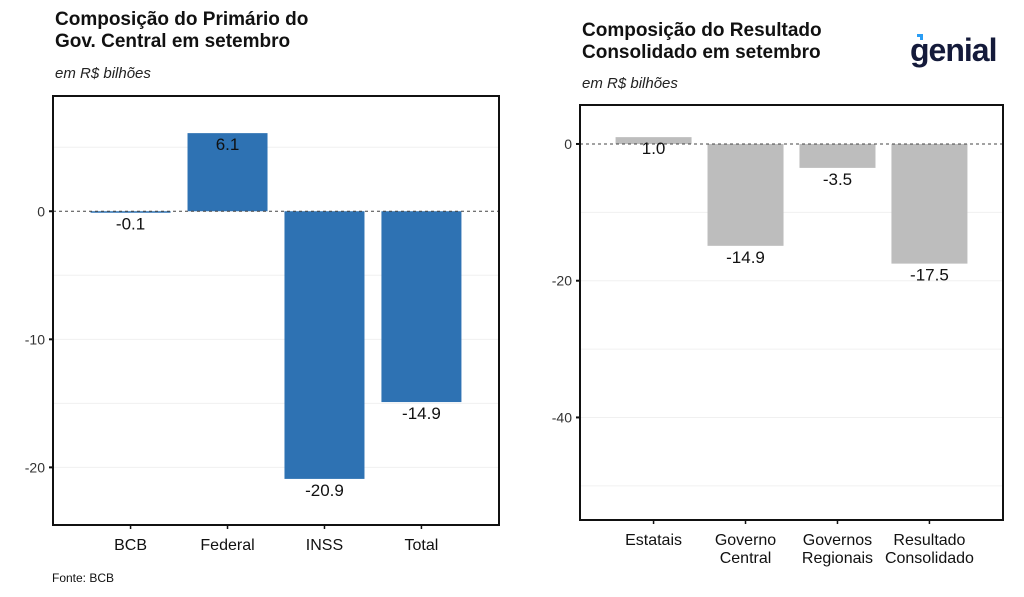  Describe the element at coordinates (227, 545) in the screenshot. I see `x-tick-label: Federal` at that location.